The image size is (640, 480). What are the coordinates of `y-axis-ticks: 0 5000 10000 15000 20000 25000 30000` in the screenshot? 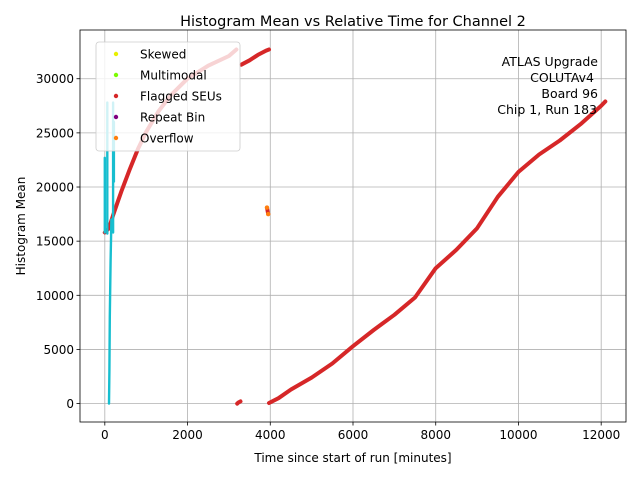 It's located at (58, 241).